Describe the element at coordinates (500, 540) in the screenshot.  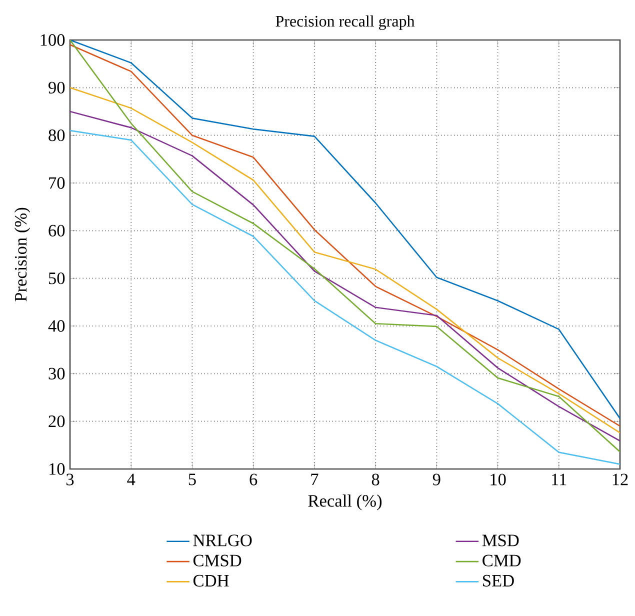
I see `legend-label: MSD` at that location.